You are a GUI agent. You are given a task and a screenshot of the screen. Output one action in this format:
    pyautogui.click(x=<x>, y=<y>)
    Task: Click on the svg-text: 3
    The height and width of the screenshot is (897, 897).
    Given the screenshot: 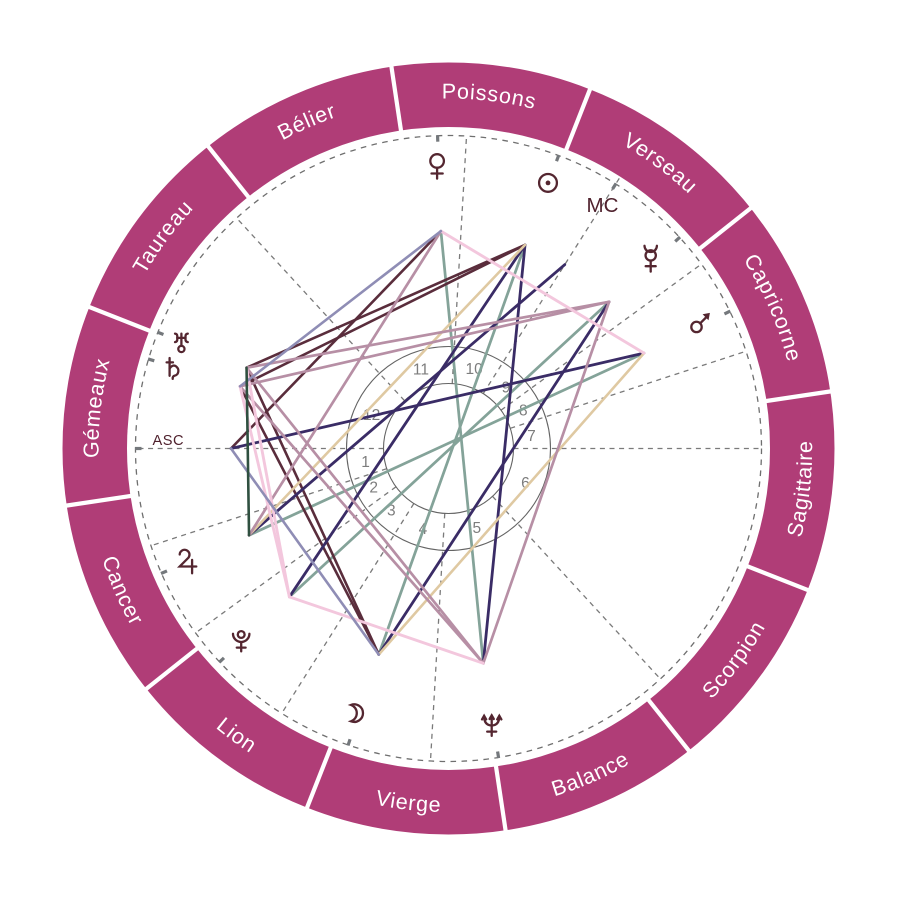 What is the action you would take?
    pyautogui.click(x=391, y=511)
    